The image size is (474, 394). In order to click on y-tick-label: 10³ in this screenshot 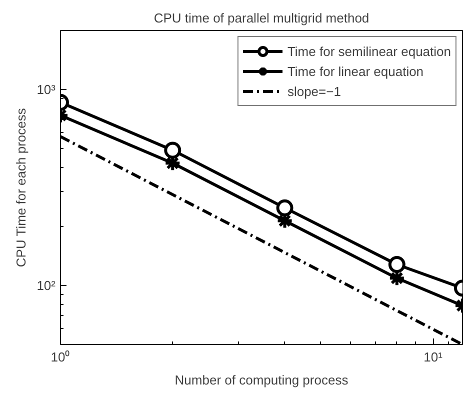, I will do `click(46, 89)`.